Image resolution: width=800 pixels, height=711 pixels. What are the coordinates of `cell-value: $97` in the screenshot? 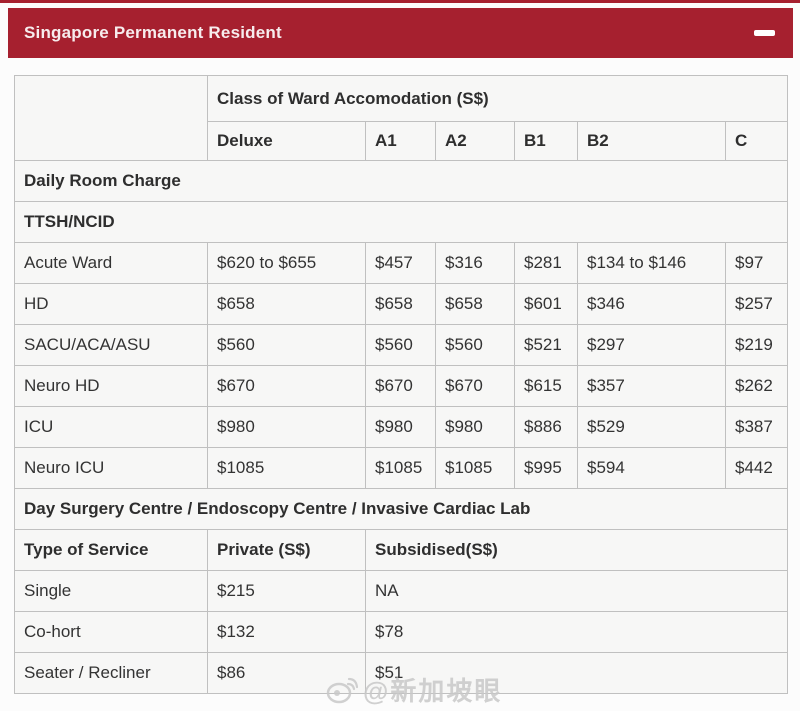 It's located at (756, 263).